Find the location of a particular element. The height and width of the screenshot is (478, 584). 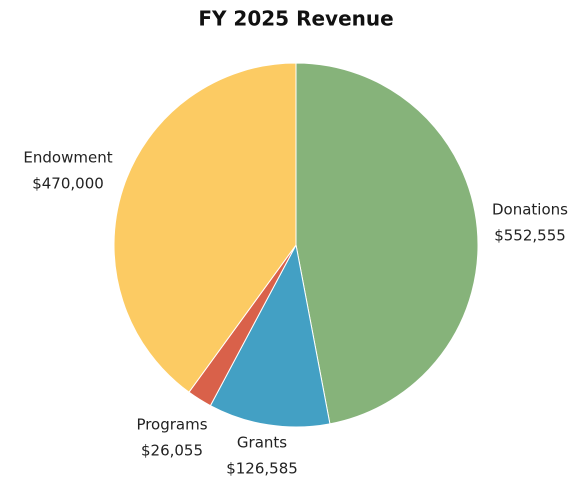

slice-value-label: $470,000 is located at coordinates (68, 184).